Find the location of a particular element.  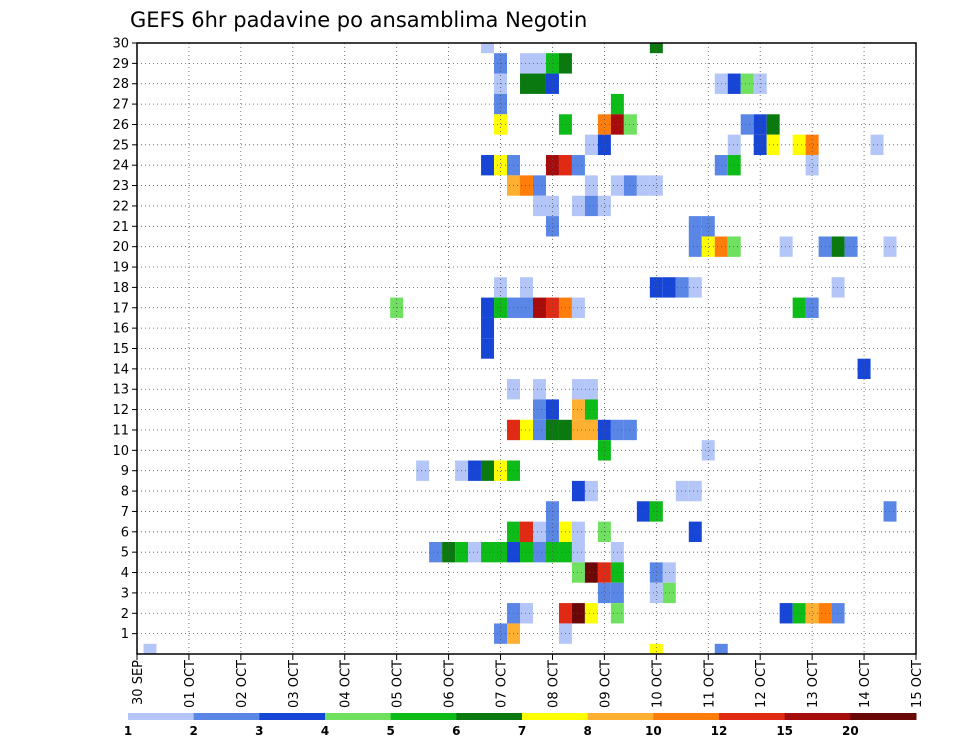

y-tick-label: 3 is located at coordinates (125, 593).